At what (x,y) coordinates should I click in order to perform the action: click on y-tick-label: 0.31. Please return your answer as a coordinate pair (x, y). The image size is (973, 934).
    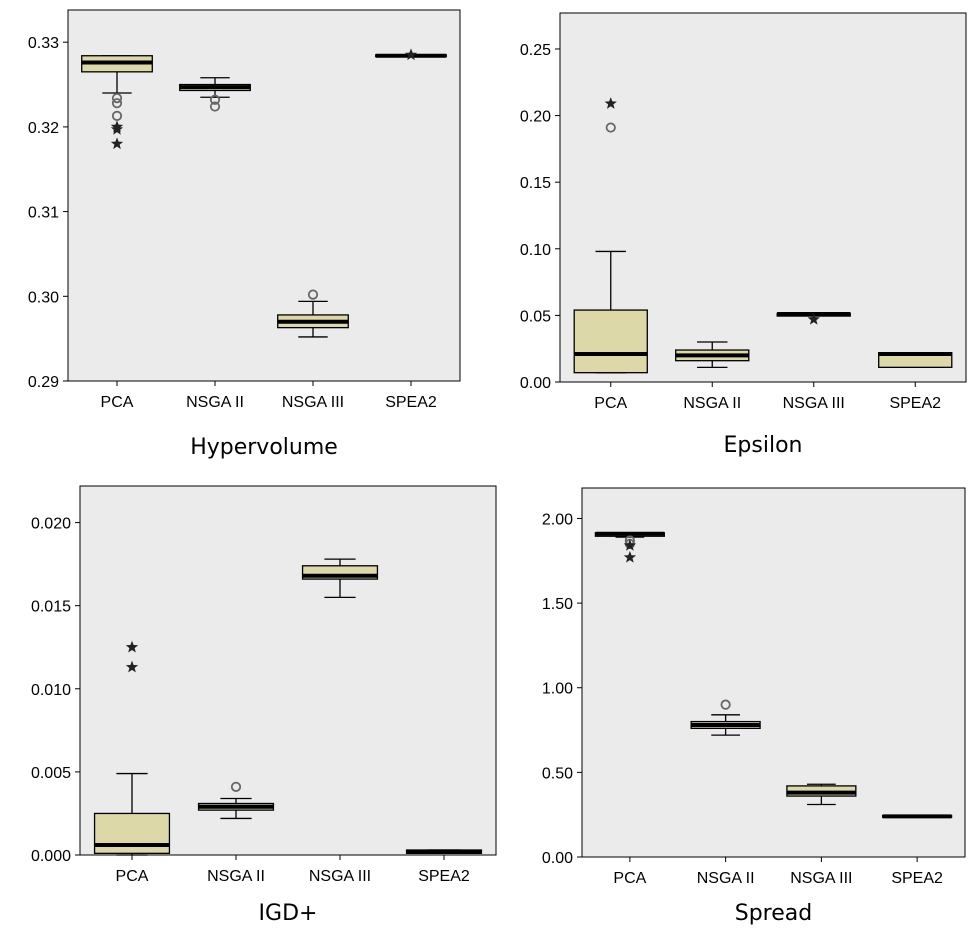
    Looking at the image, I should click on (43, 213).